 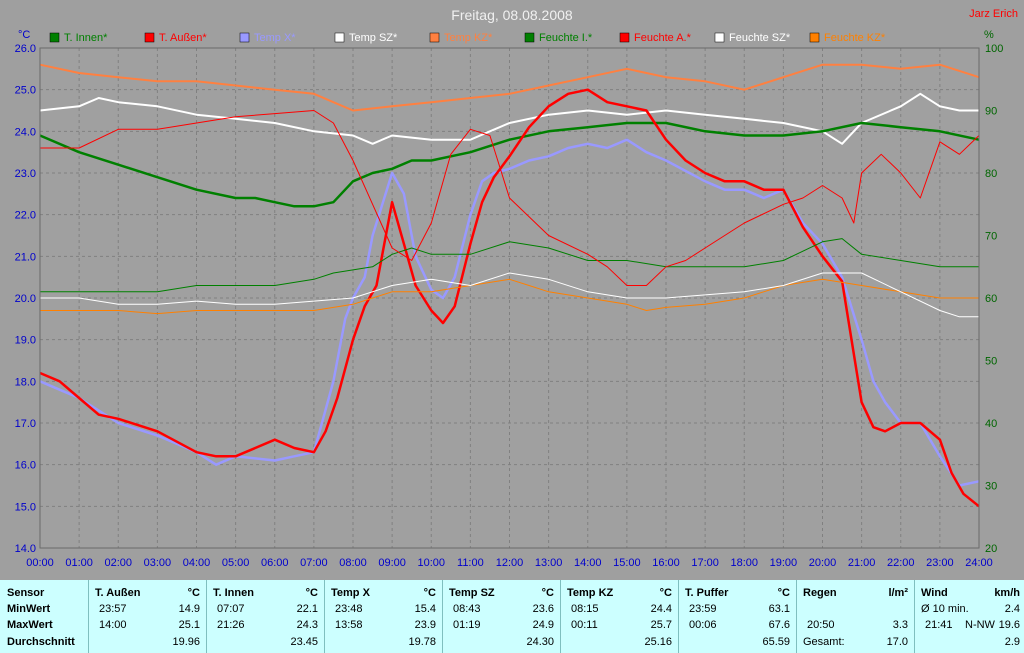 I want to click on y-right-tick-label: 90, so click(x=991, y=112).